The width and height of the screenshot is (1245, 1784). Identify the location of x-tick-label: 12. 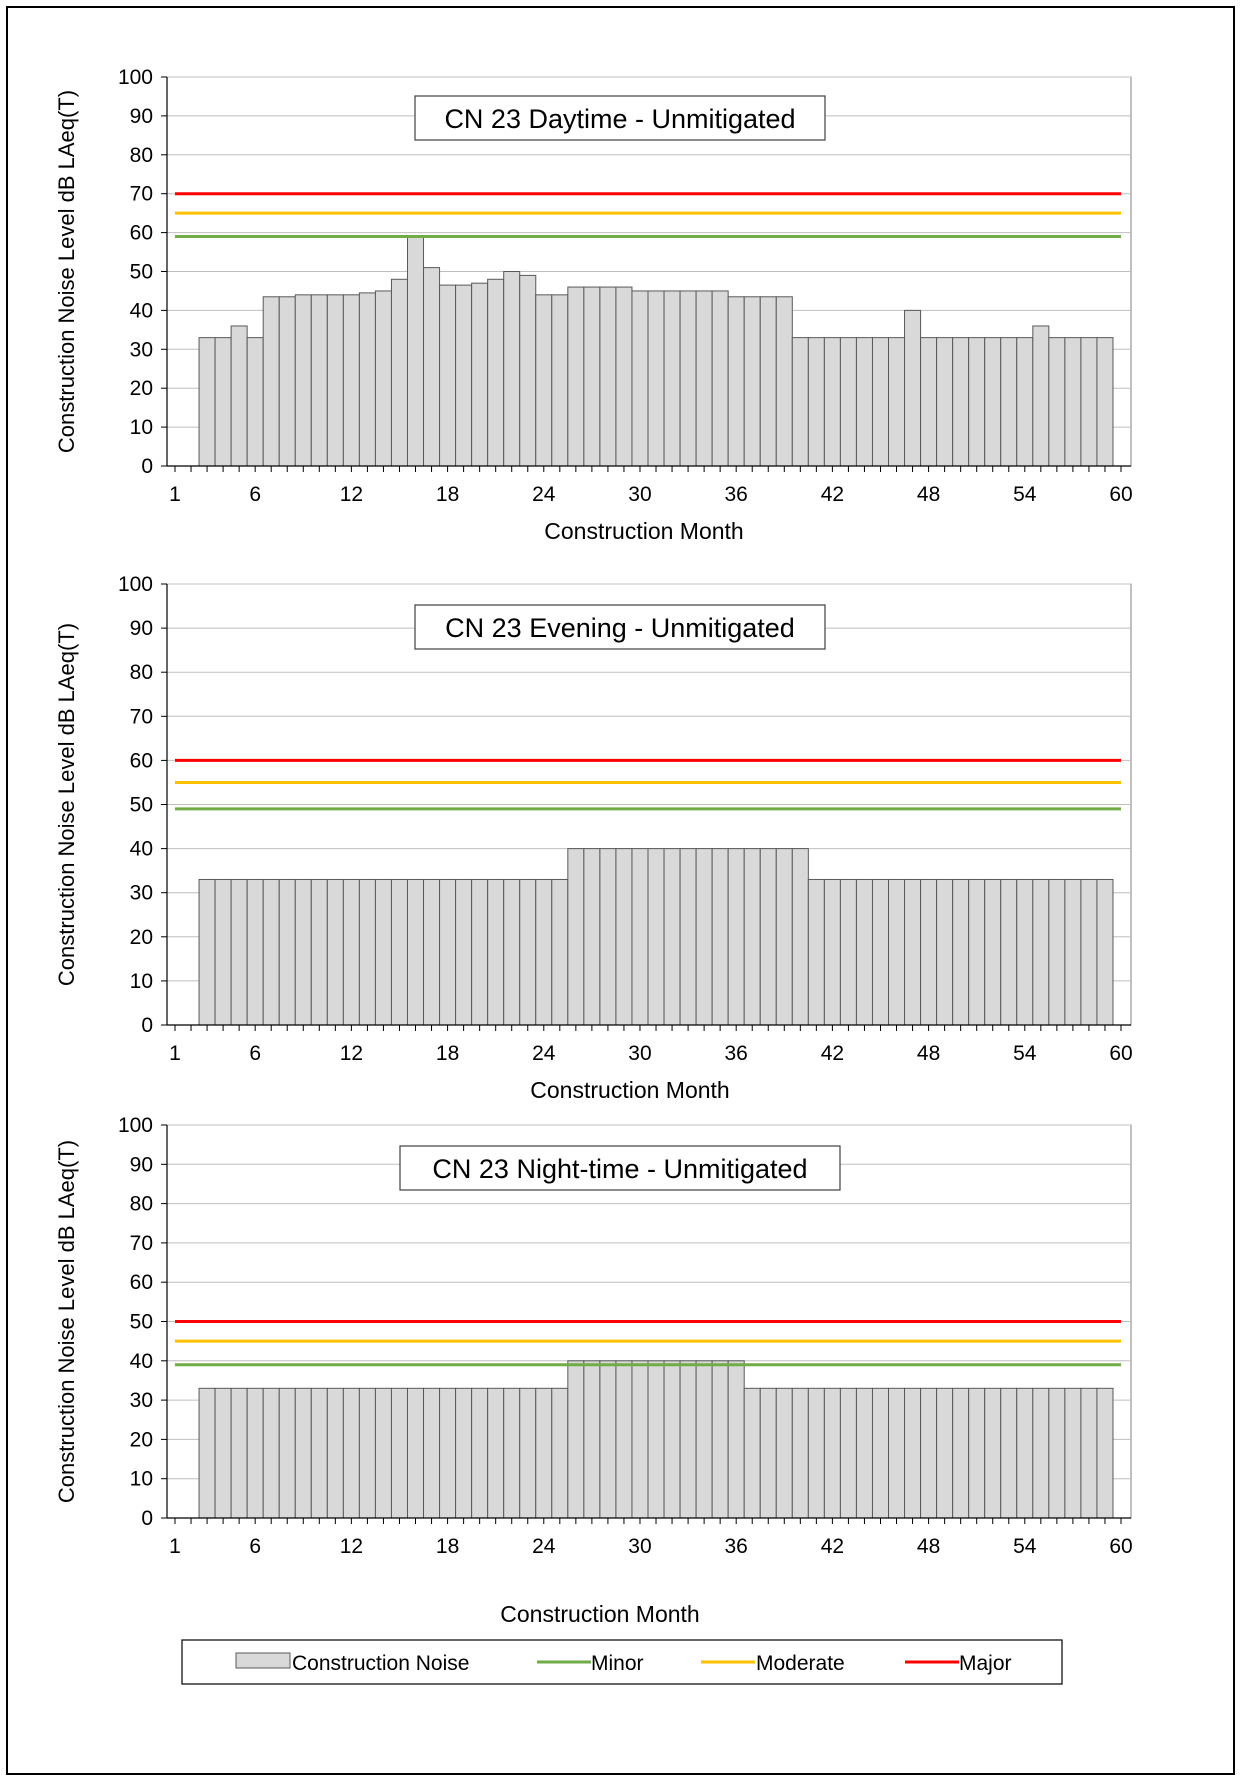
(351, 1053).